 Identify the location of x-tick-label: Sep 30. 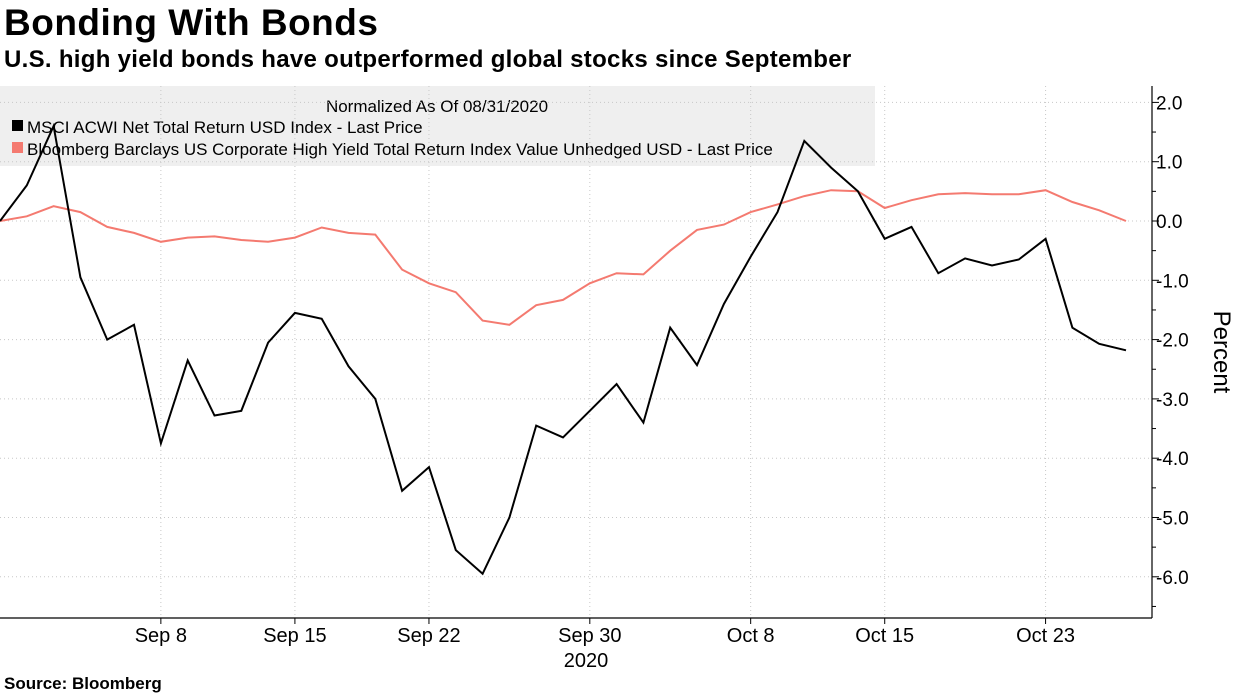
(589, 636).